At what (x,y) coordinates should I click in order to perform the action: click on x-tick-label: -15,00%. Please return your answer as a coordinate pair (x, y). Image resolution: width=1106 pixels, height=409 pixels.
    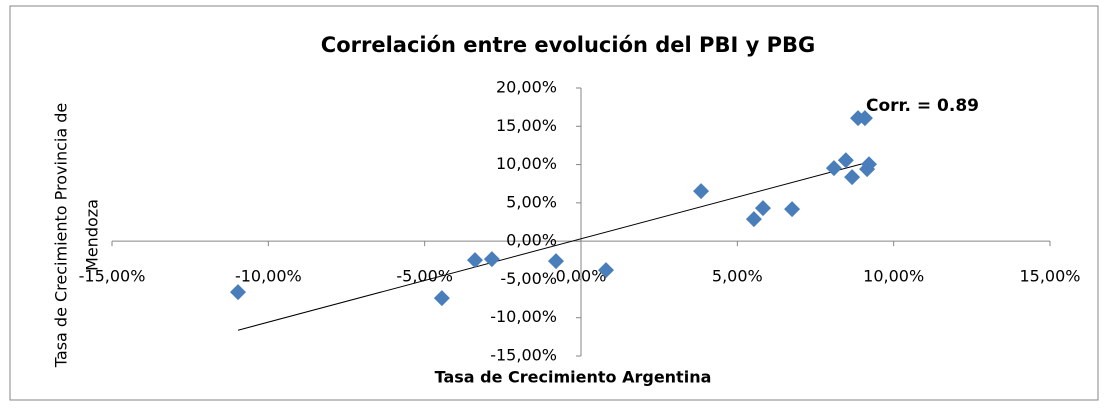
    Looking at the image, I should click on (112, 276).